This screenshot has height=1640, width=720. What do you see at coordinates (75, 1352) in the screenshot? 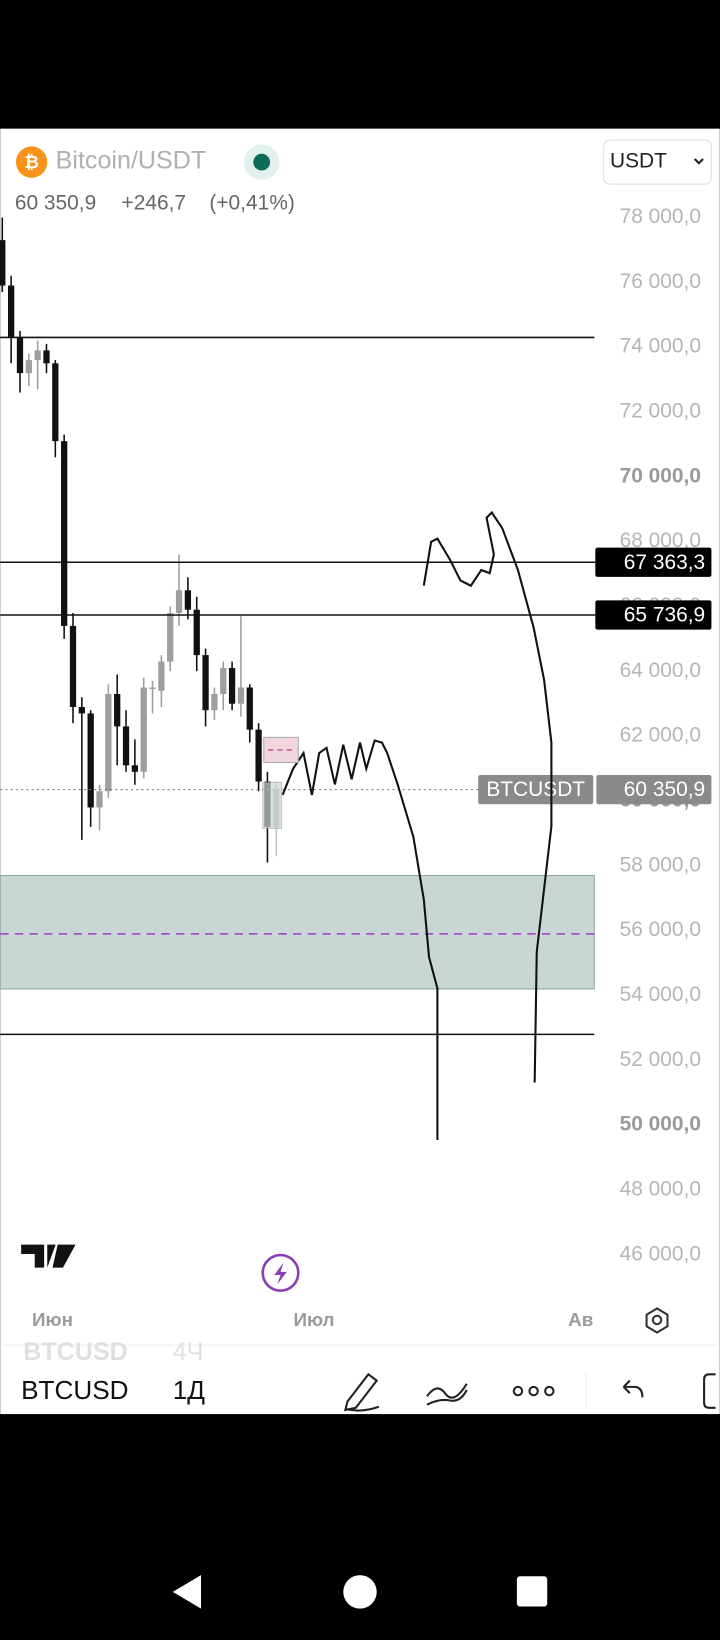
I see `prev-symbol: BTCUSD` at bounding box center [75, 1352].